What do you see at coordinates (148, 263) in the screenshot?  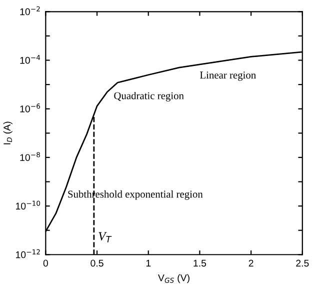 I see `x-tick-label: 1` at bounding box center [148, 263].